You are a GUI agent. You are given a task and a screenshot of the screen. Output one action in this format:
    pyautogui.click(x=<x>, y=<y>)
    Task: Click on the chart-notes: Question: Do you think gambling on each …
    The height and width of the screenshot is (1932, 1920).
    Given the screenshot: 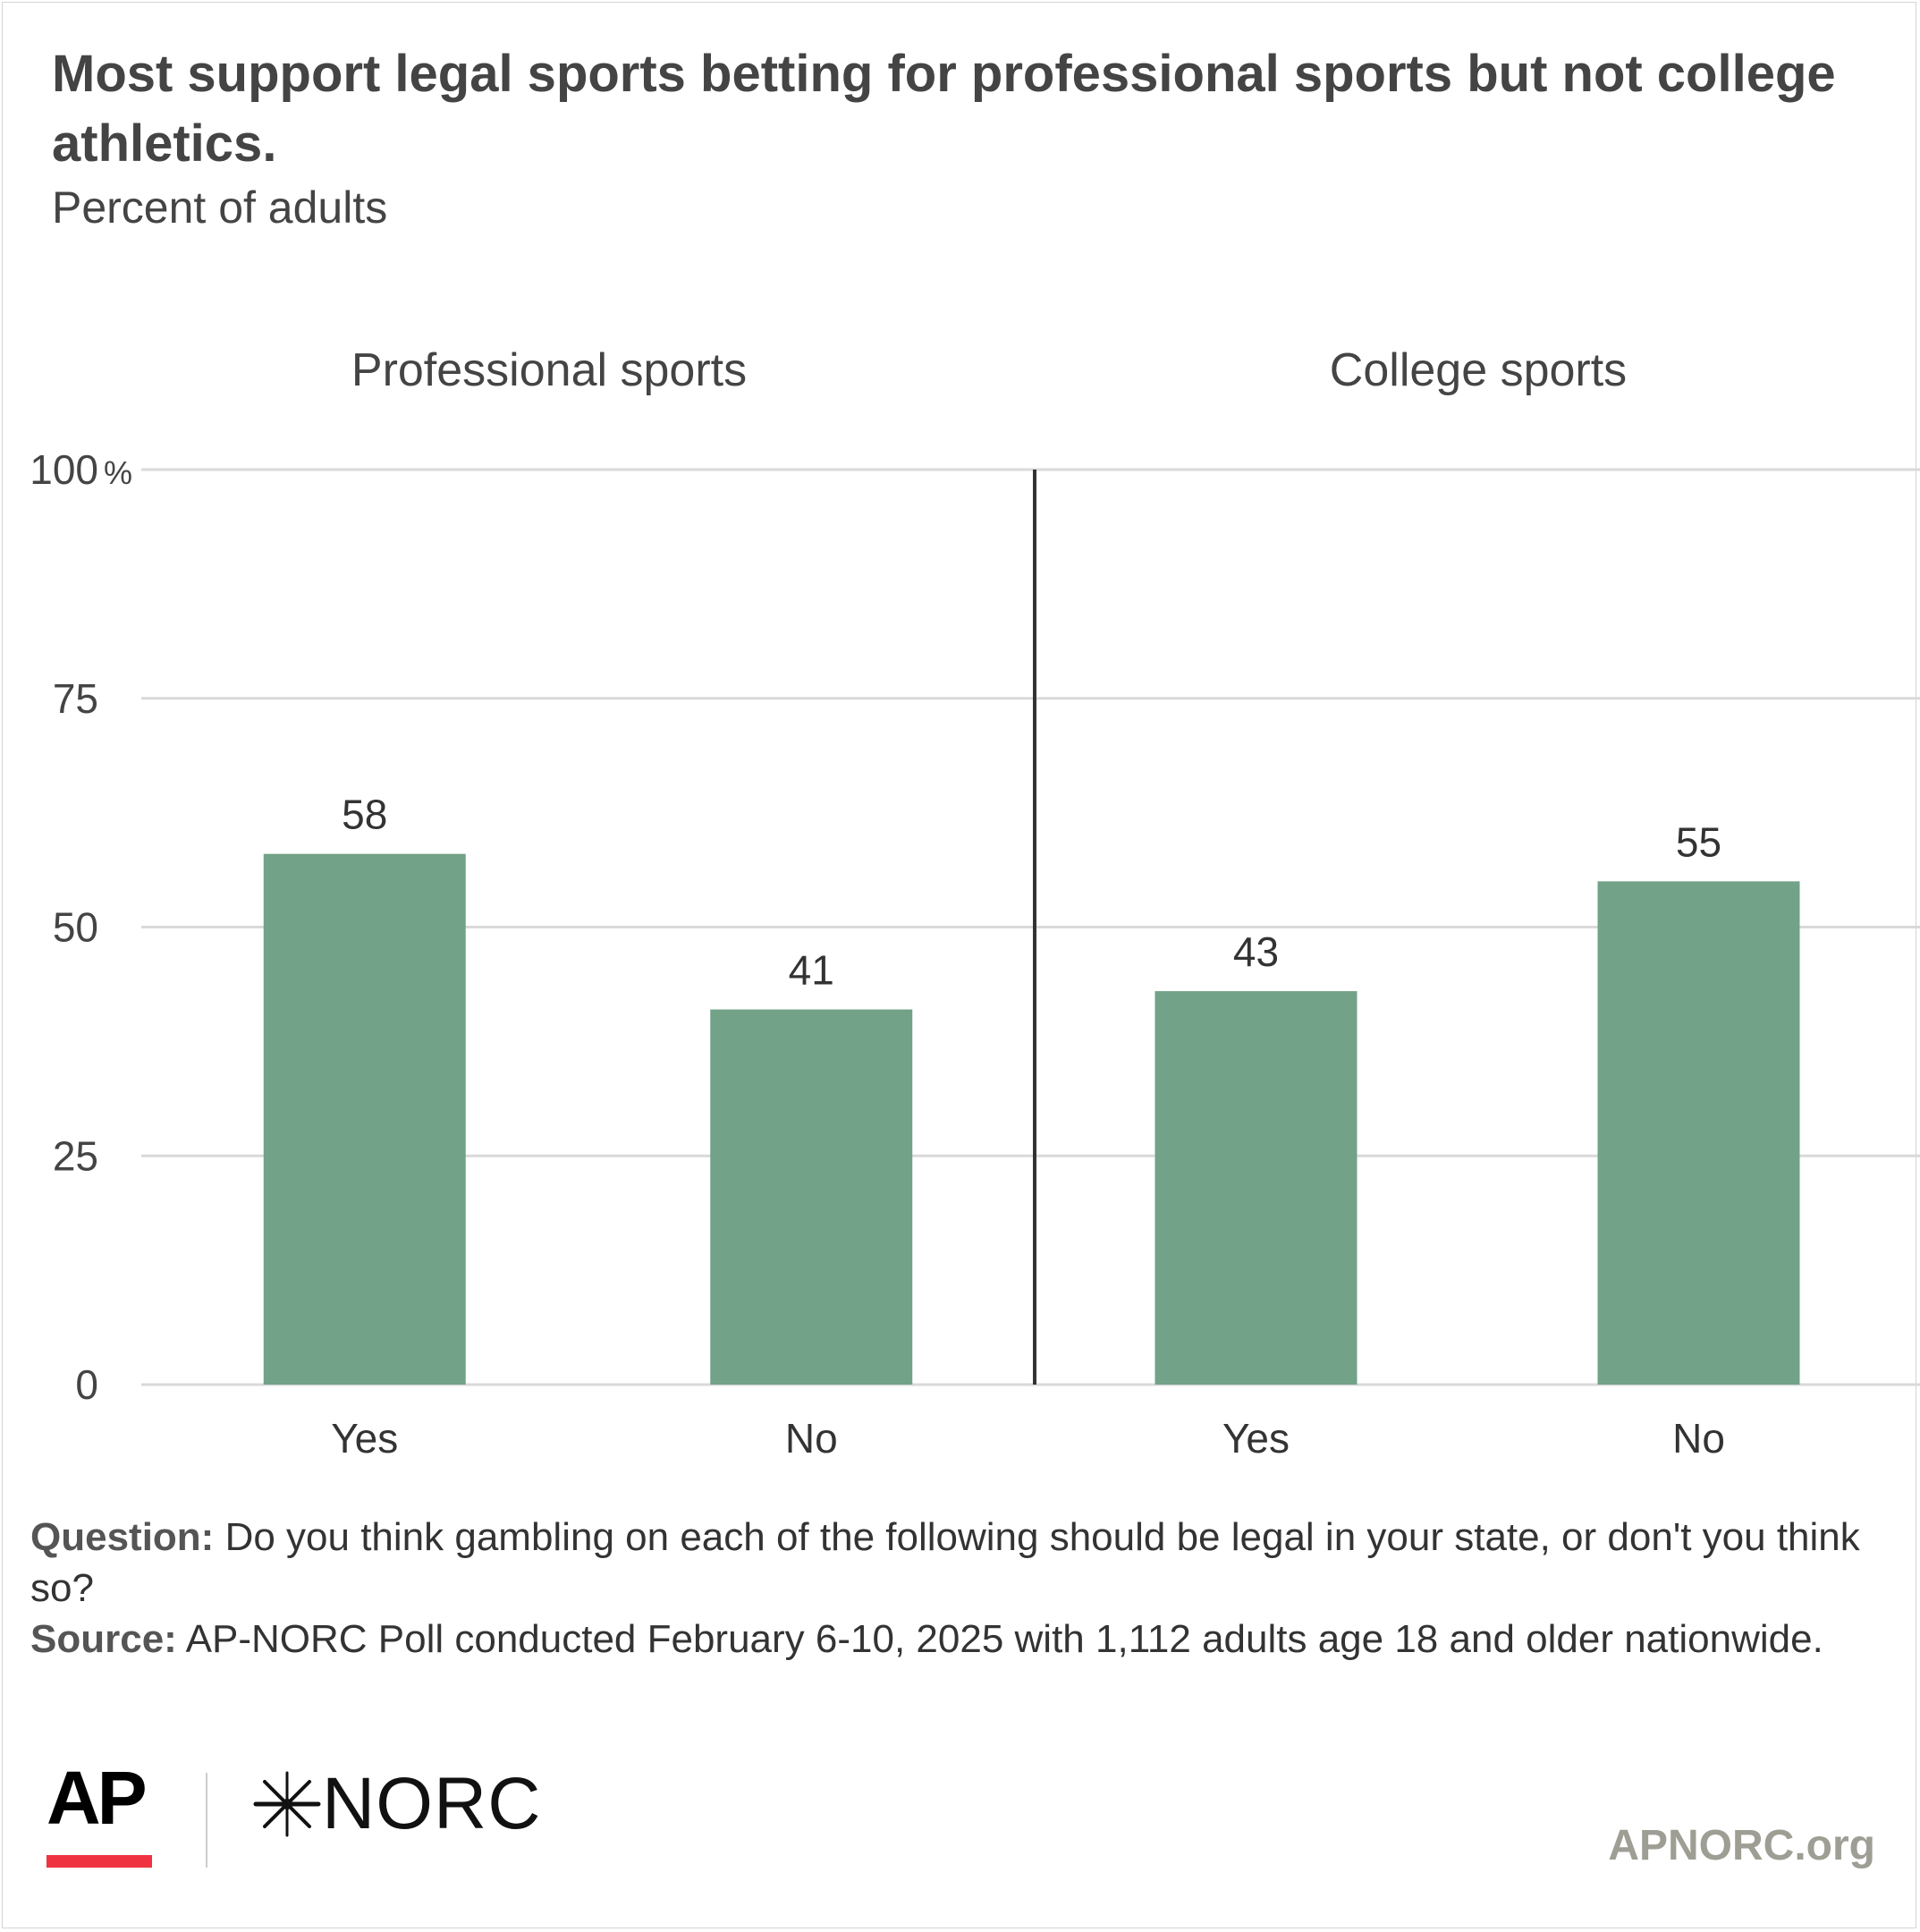 What is the action you would take?
    pyautogui.click(x=951, y=1588)
    